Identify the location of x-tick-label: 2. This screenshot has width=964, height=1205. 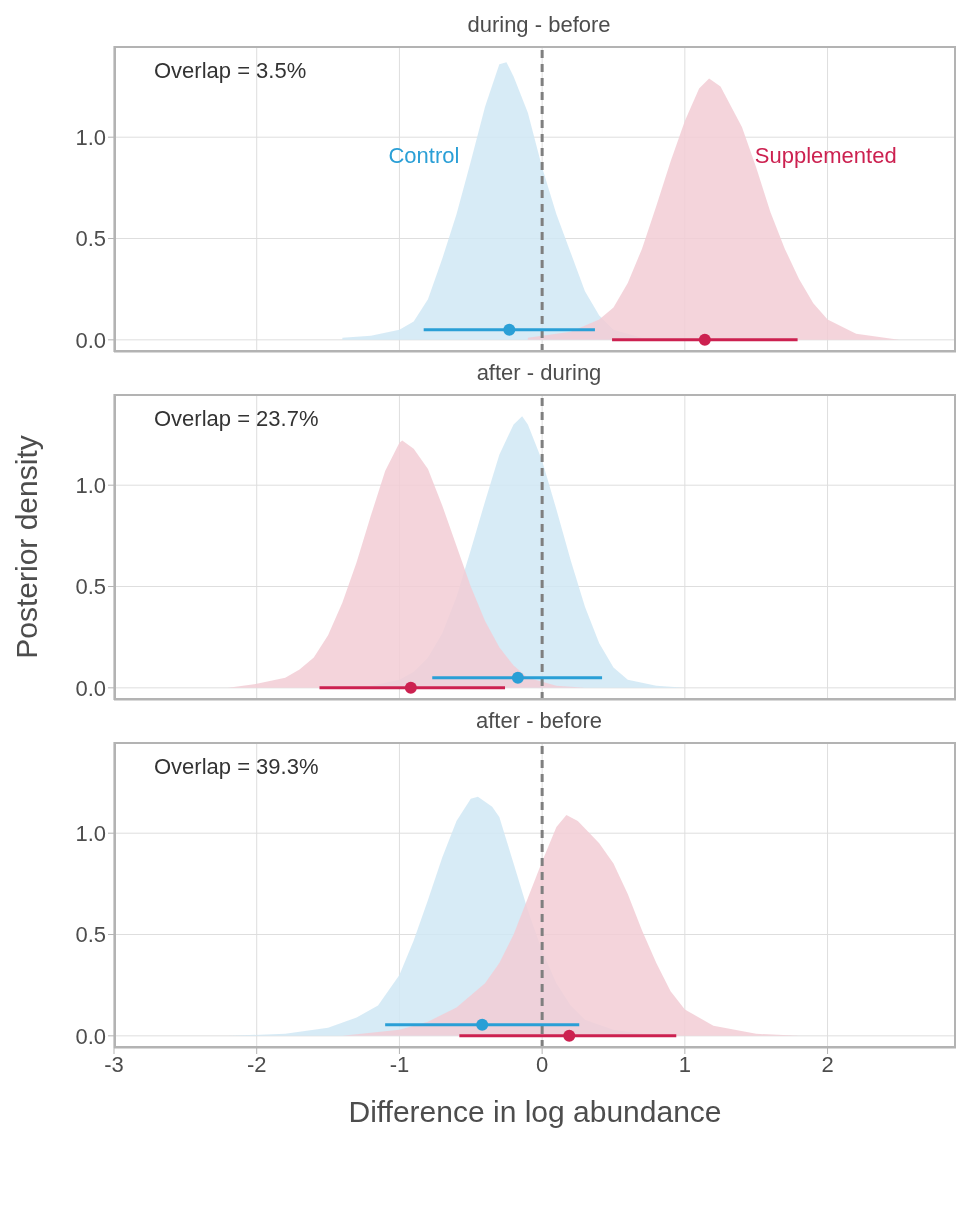
(827, 1064).